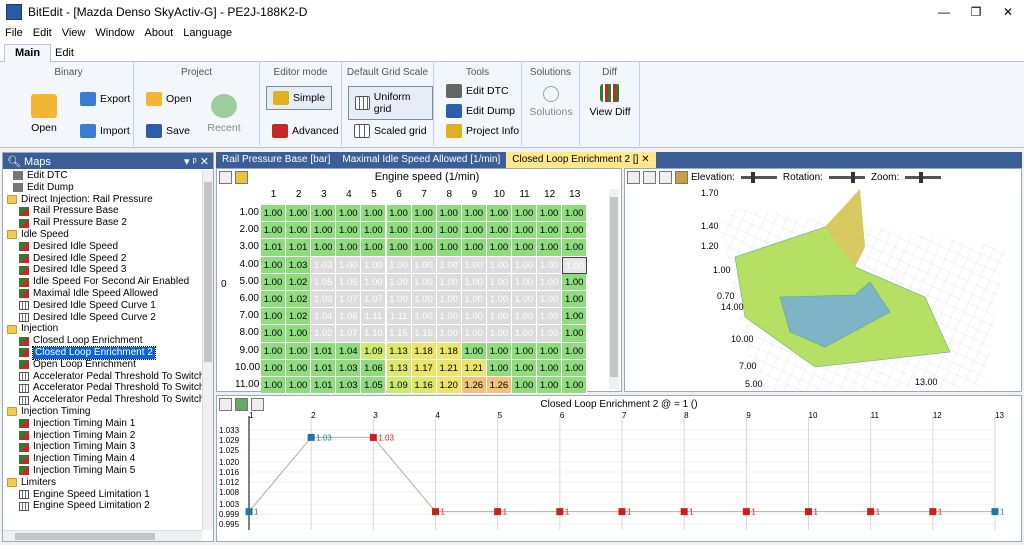  What do you see at coordinates (73, 33) in the screenshot?
I see `menu-view: View` at bounding box center [73, 33].